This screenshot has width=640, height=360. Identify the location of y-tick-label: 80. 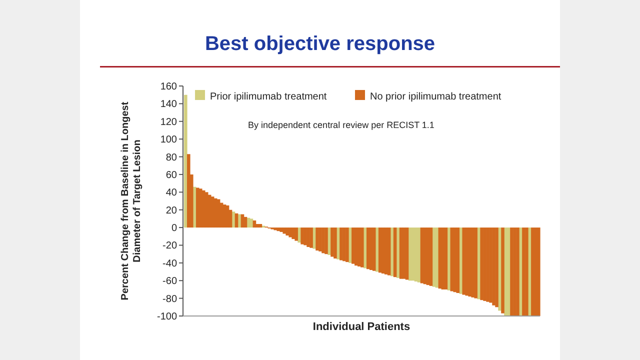
(172, 158).